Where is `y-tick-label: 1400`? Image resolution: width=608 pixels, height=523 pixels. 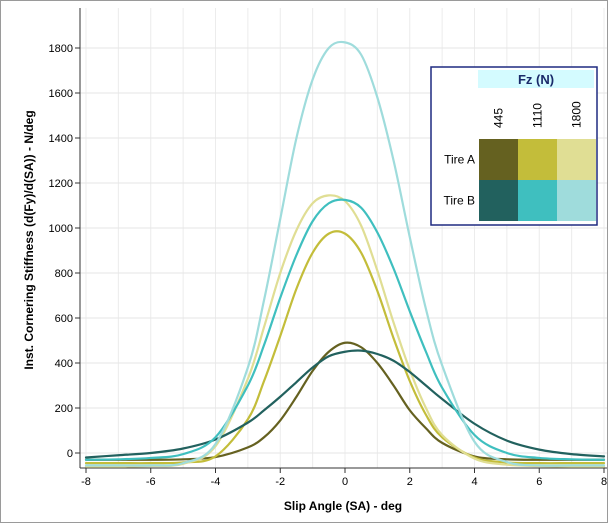 y-tick-label: 1400 is located at coordinates (61, 139).